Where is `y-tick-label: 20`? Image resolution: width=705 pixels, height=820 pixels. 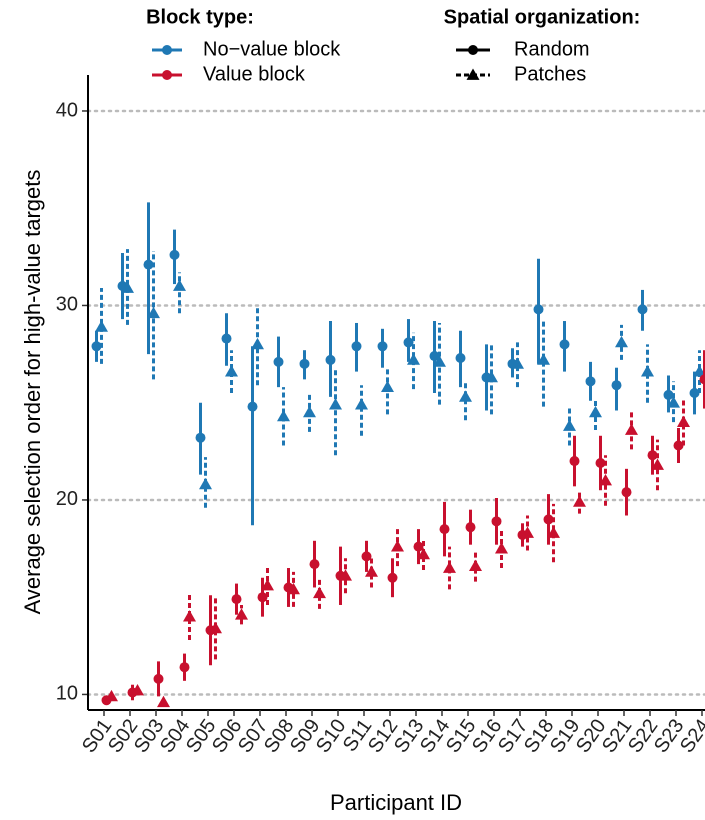
y-tick-label: 20 is located at coordinates (67, 499).